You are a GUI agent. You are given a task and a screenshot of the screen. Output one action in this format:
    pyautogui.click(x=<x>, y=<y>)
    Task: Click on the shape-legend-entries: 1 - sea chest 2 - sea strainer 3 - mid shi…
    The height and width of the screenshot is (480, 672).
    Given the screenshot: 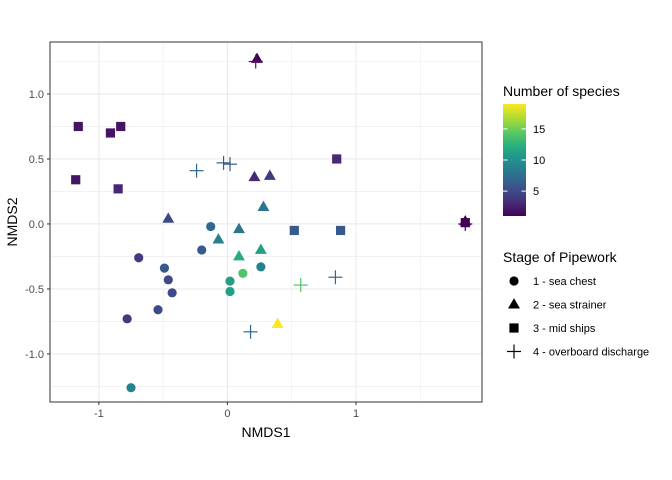 What is the action you would take?
    pyautogui.click(x=578, y=317)
    